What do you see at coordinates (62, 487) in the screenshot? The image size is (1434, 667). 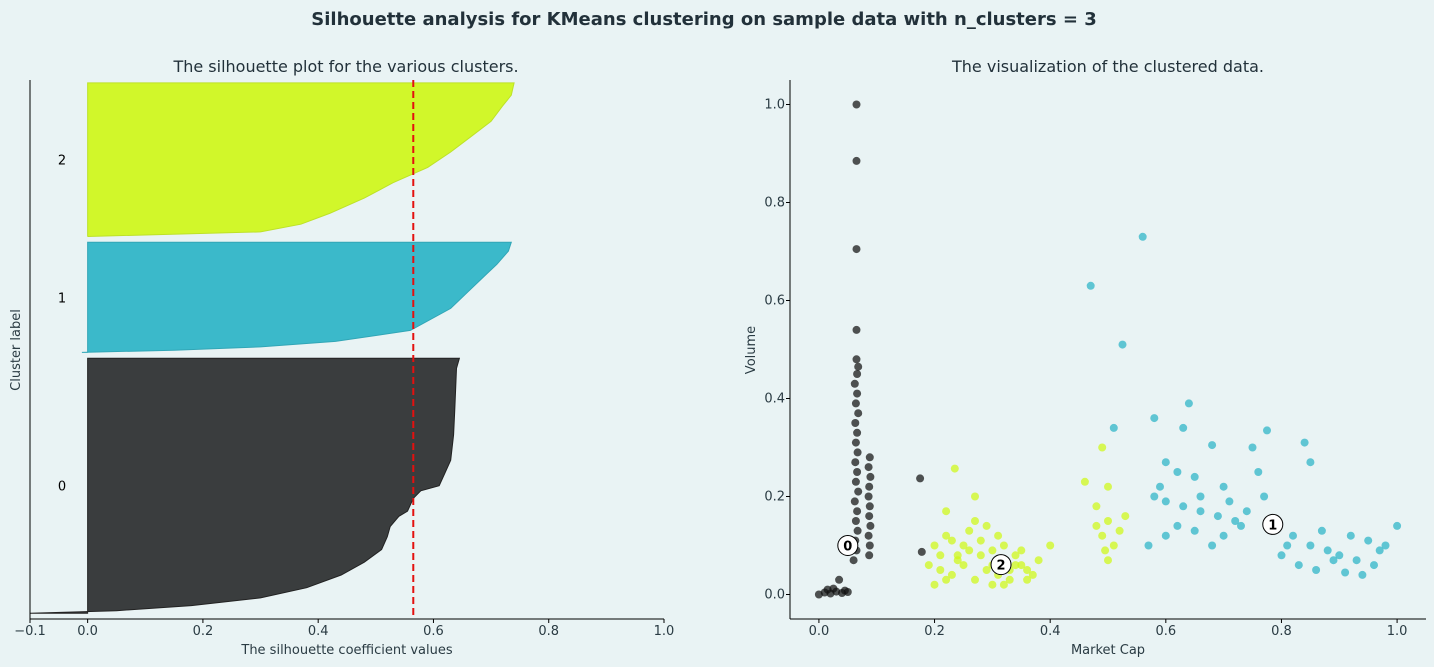 I see `cluster-label-0: 0` at bounding box center [62, 487].